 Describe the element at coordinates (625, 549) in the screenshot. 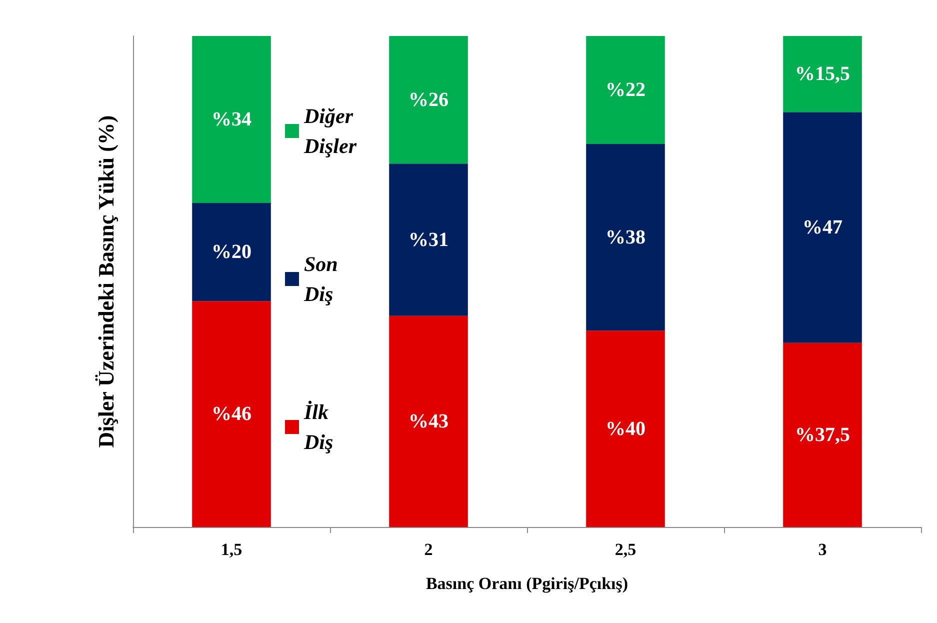

I see `x-tick-label: 2,5` at that location.